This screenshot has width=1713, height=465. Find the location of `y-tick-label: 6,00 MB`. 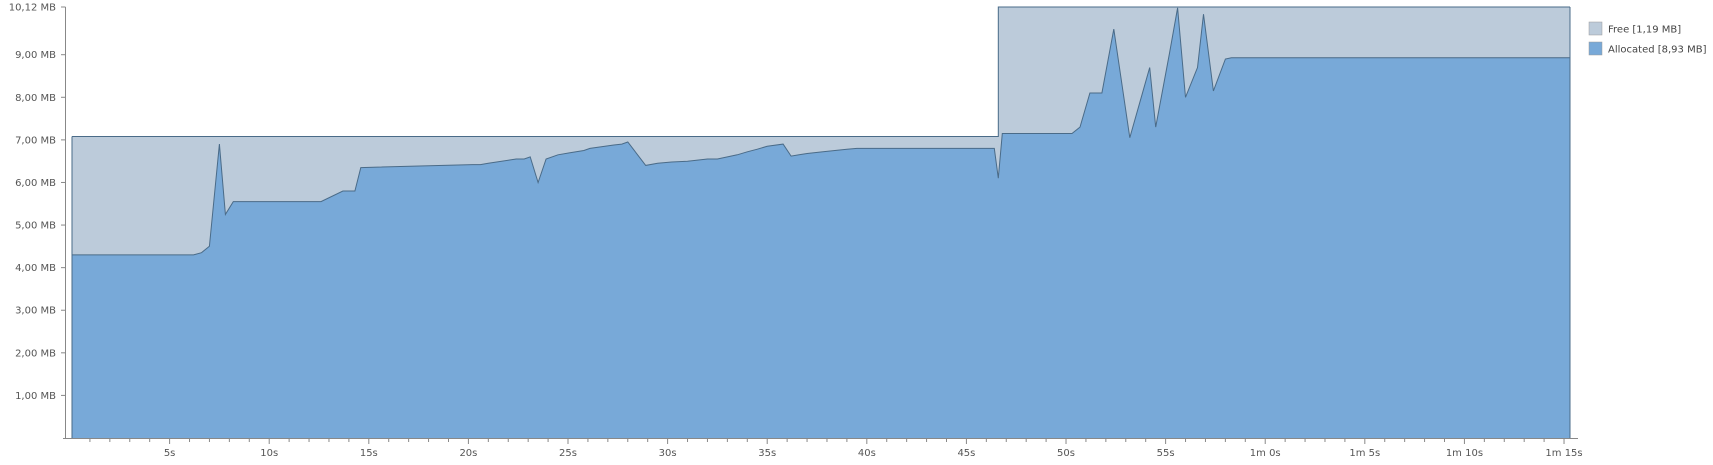

y-tick-label: 6,00 MB is located at coordinates (35, 183).